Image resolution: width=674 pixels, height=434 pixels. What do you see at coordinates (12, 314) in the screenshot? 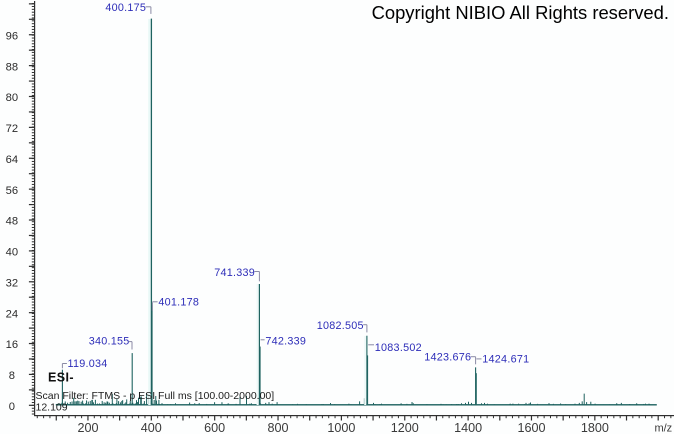
I see `svg-text: 24` at bounding box center [12, 314].